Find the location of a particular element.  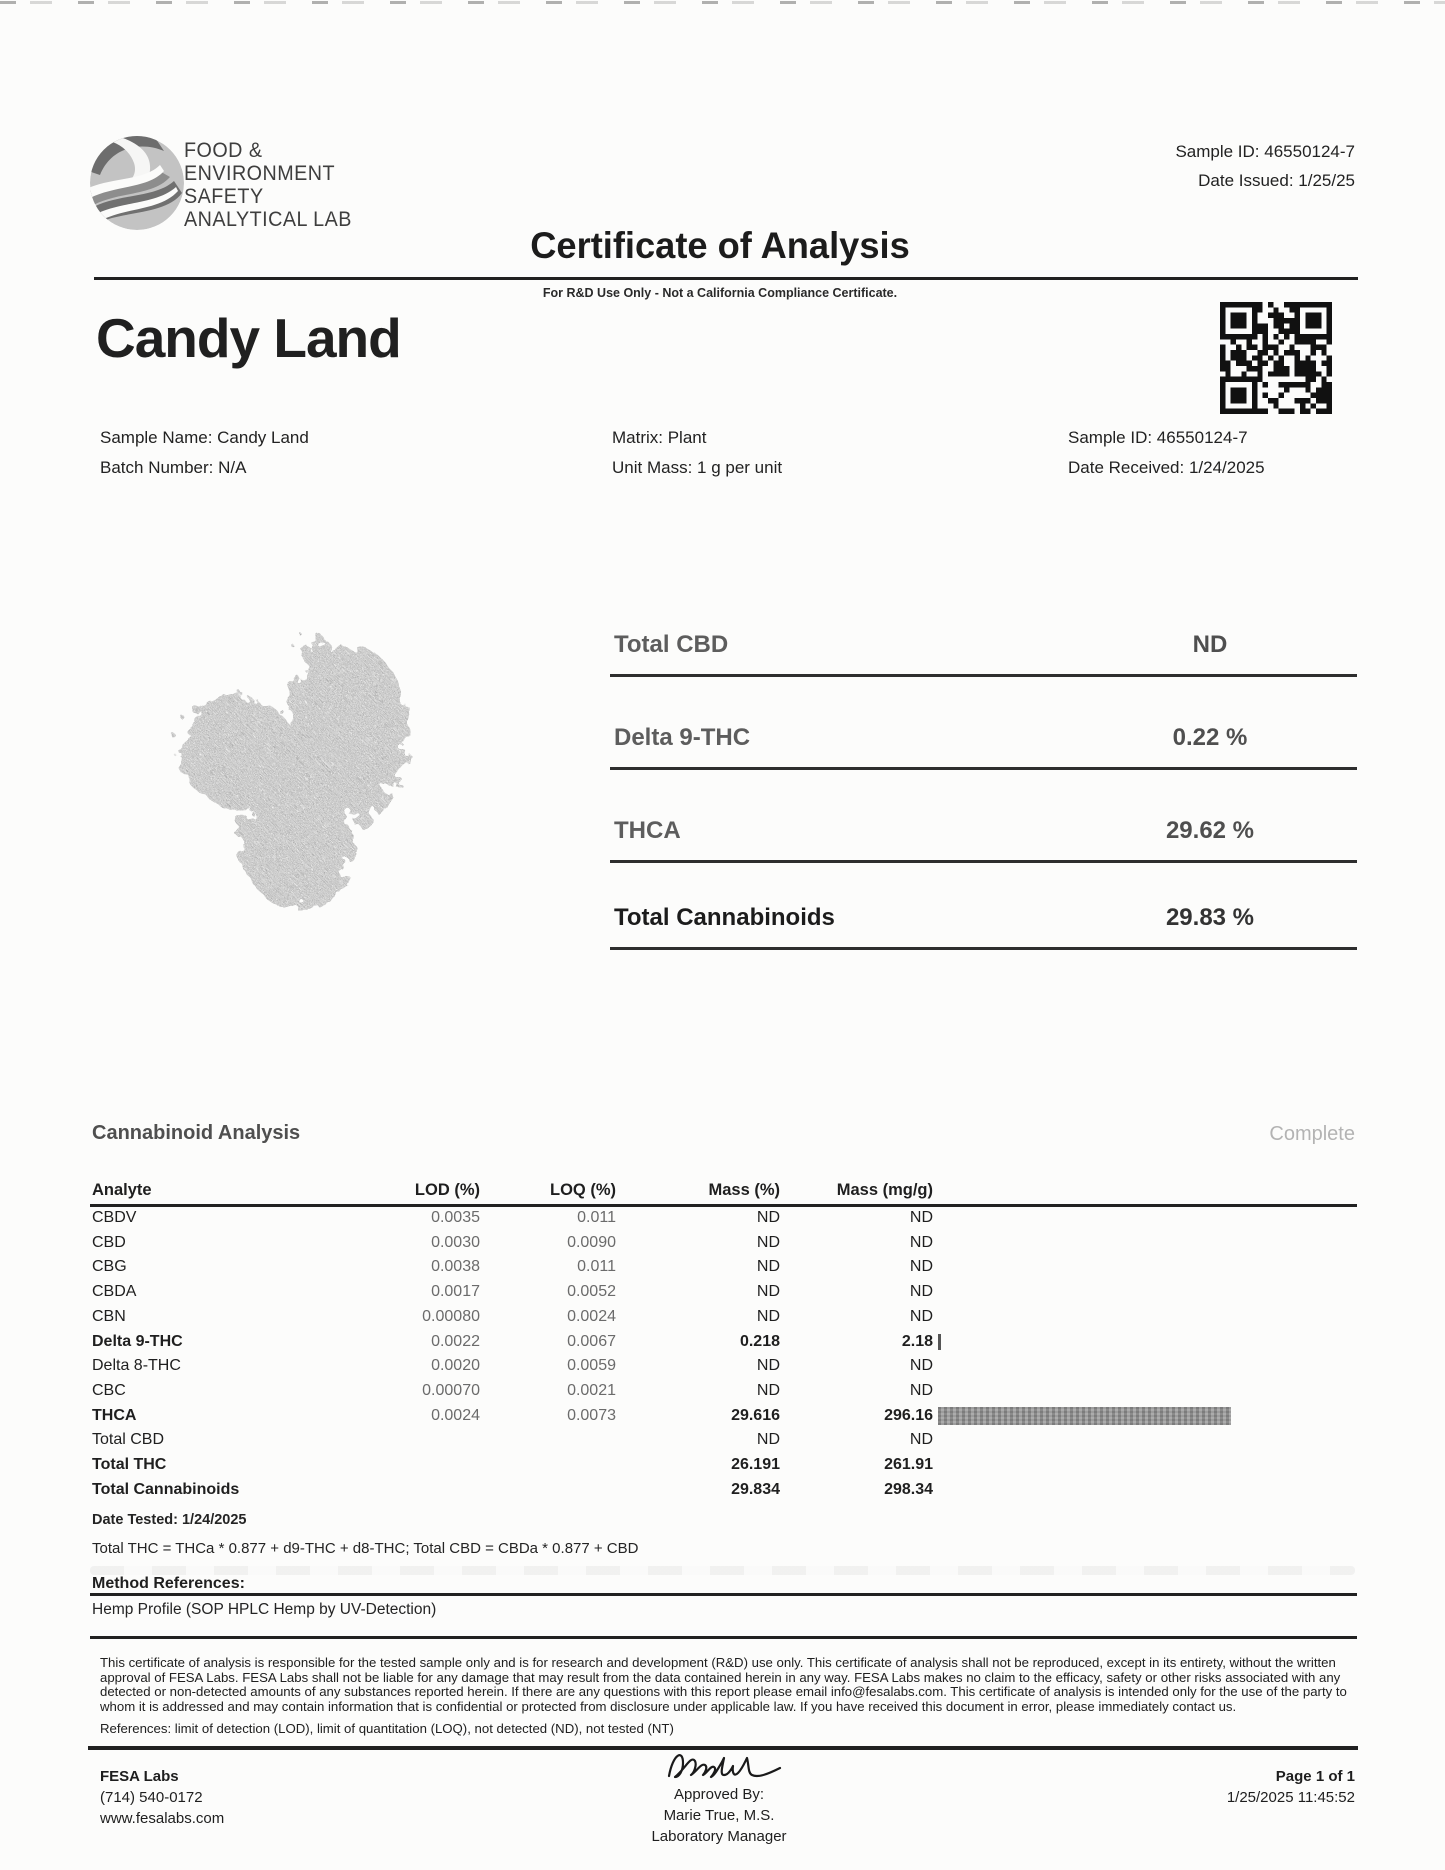

cell-mass-pct: 0.218 is located at coordinates (759, 1341).